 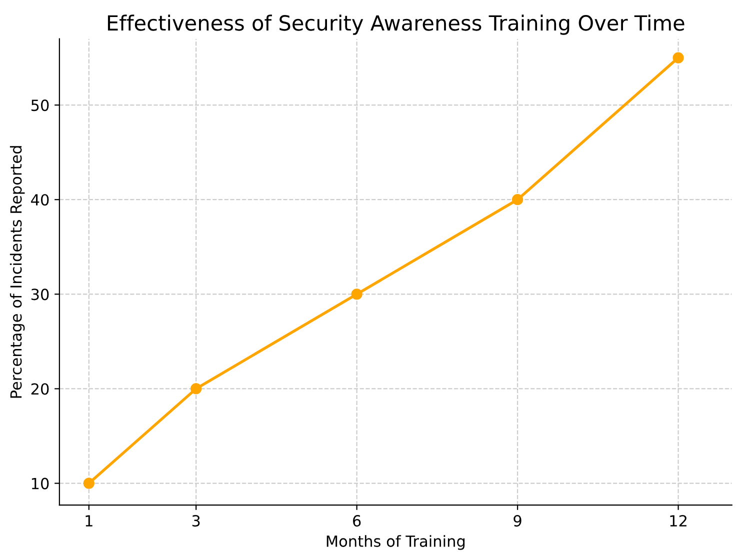 I want to click on x-axis-title: Months of Training, so click(x=395, y=542).